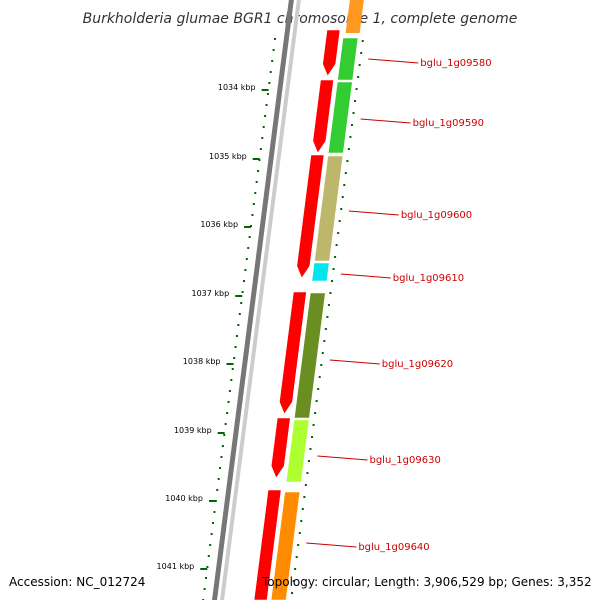 The width and height of the screenshot is (600, 600). I want to click on accession-text: Accession: NC_012724, so click(77, 582).